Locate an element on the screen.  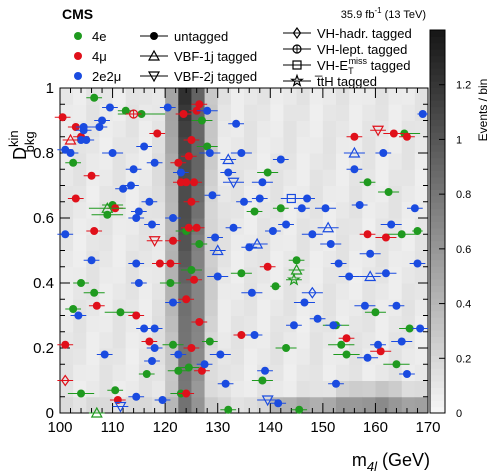
data-point-diamond is located at coordinates (65, 380).